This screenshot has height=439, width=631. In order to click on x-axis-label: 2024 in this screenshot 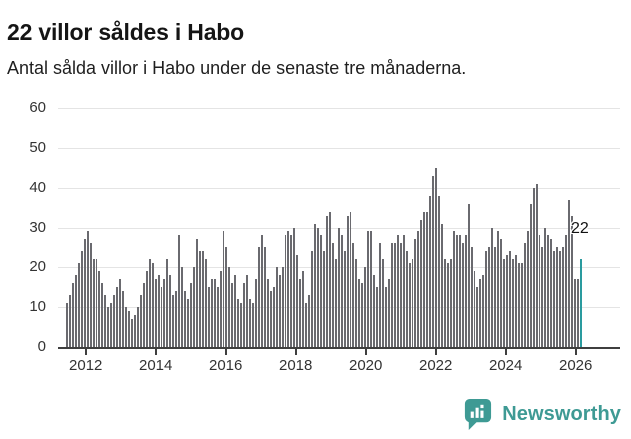, I will do `click(506, 365)`.